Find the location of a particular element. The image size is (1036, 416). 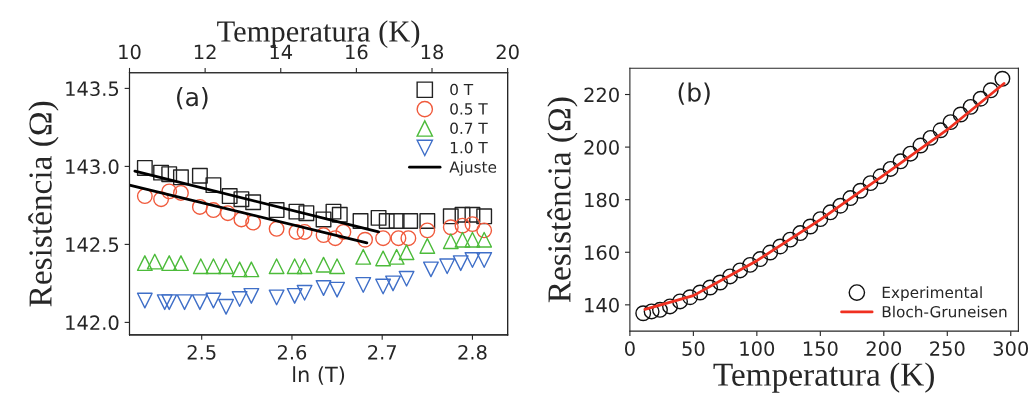

x-tick-label: 300 is located at coordinates (1011, 348).